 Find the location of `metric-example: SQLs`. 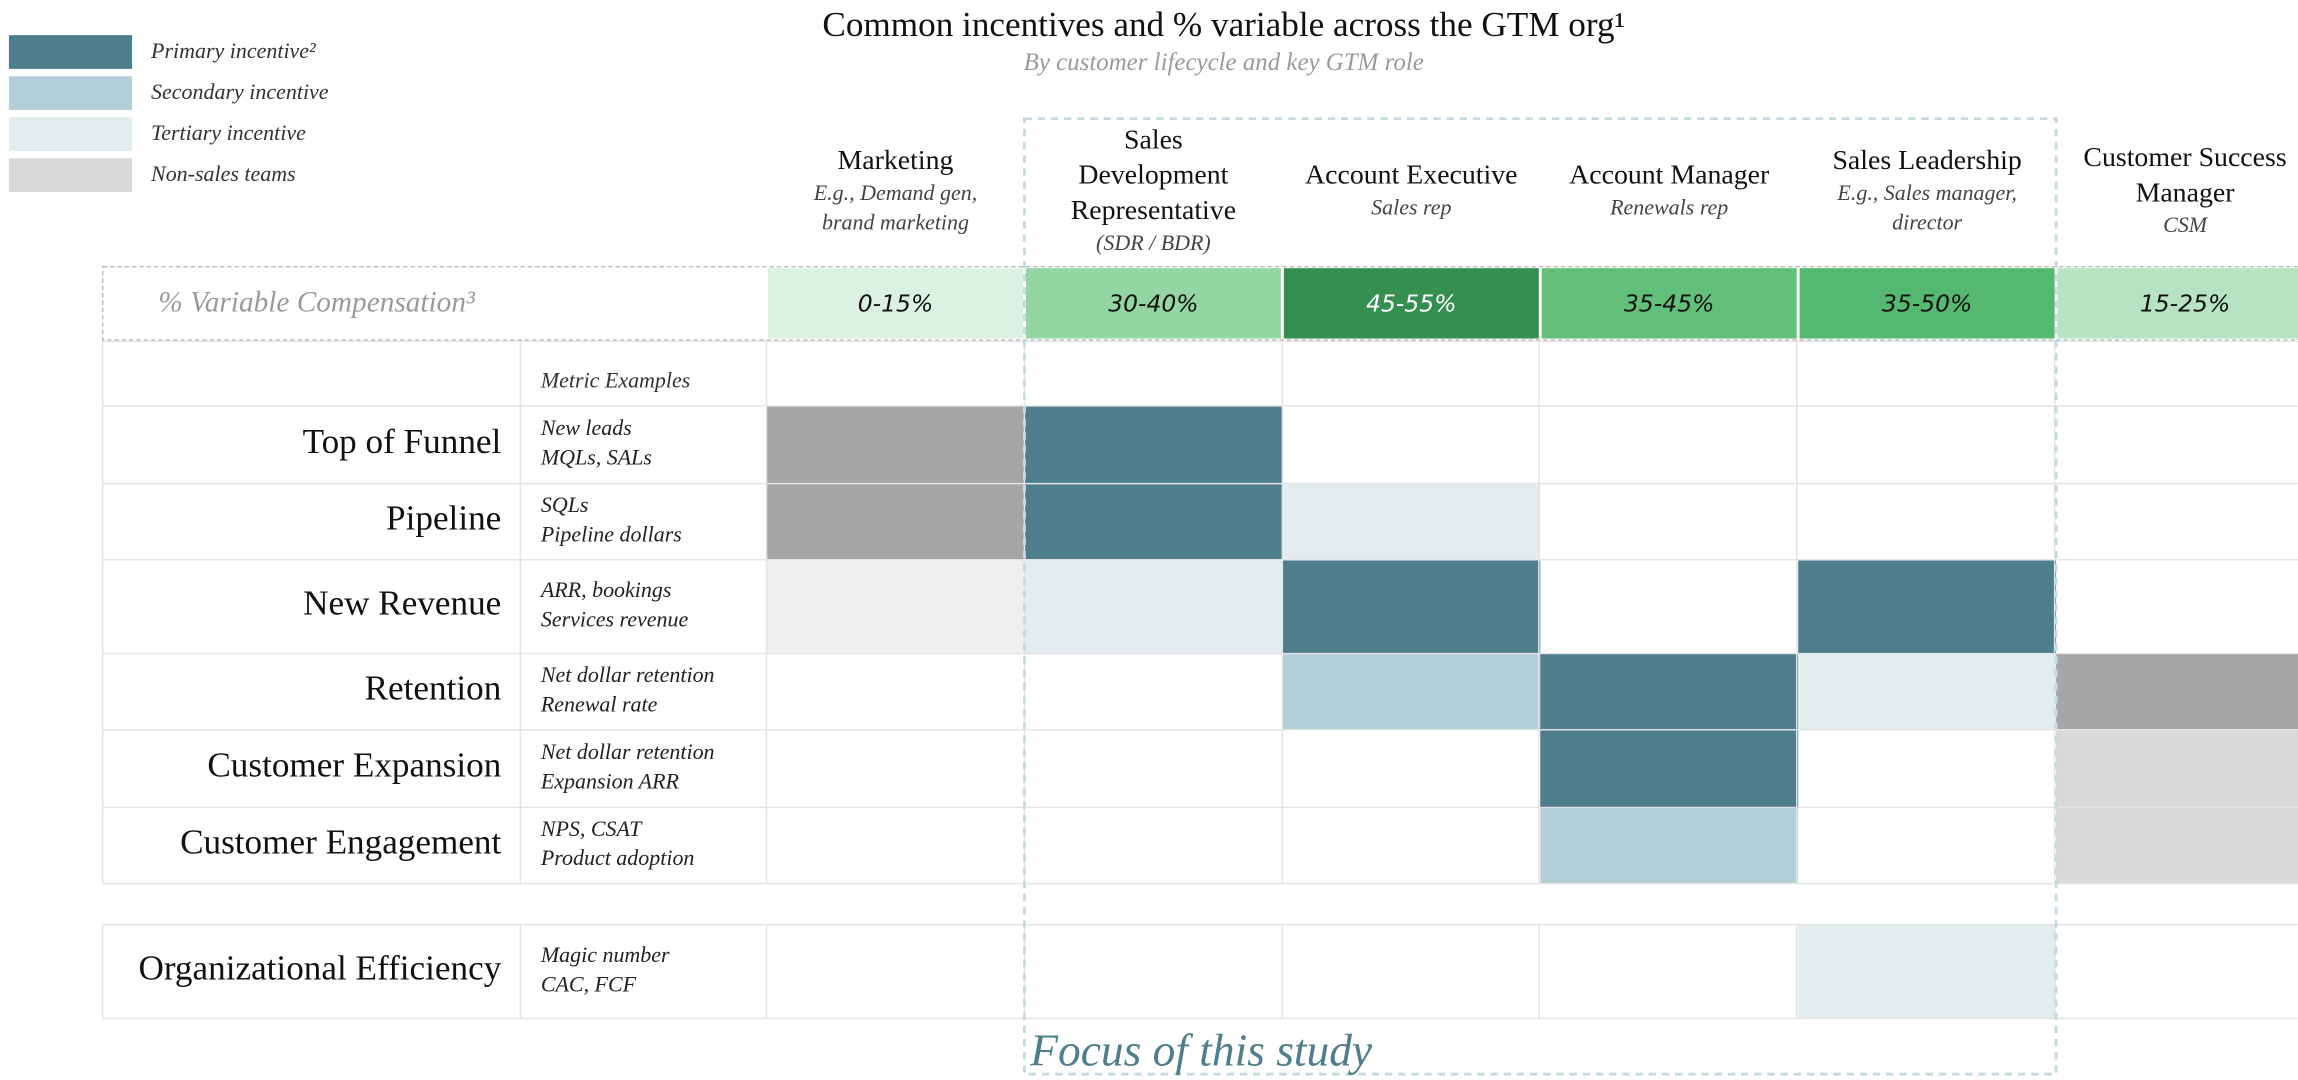

metric-example: SQLs is located at coordinates (565, 504).